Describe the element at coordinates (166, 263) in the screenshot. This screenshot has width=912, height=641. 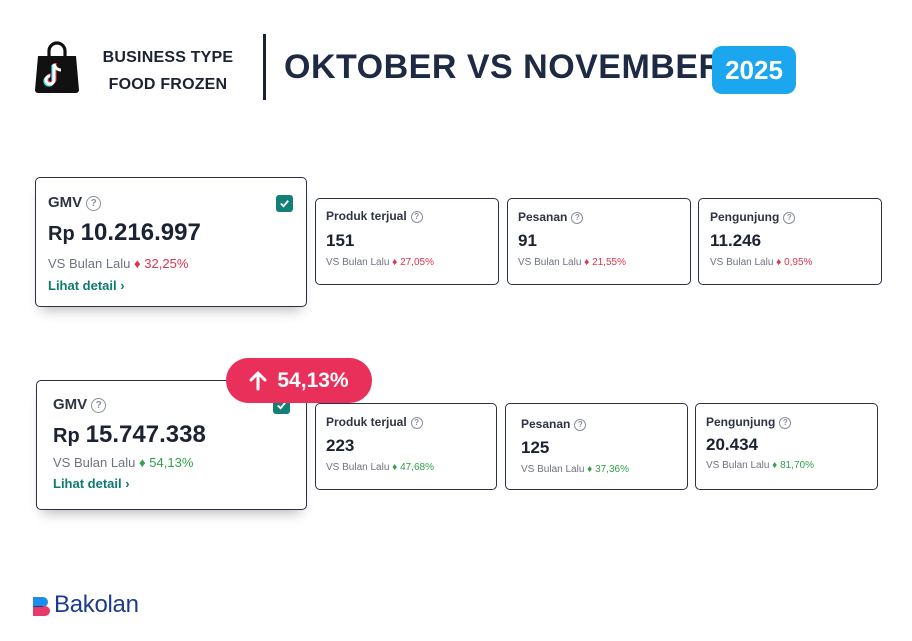
I see `change-value: 32,25%` at that location.